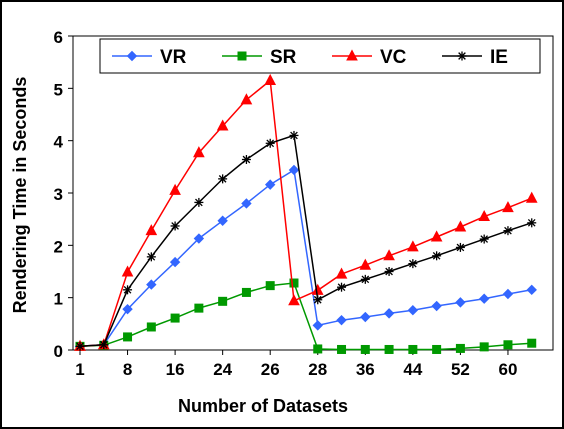  I want to click on x-tick-label: 44, so click(412, 369).